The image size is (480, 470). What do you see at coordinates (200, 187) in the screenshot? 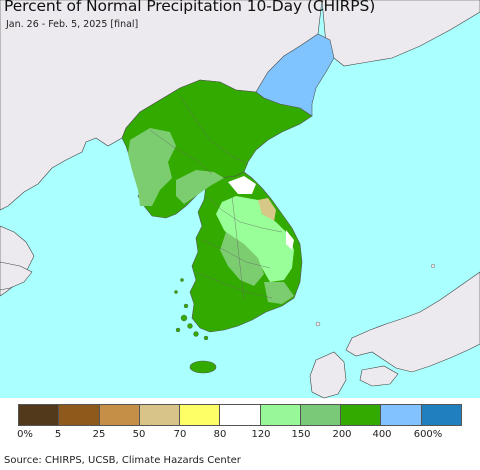
I see `patch-nk-south` at bounding box center [200, 187].